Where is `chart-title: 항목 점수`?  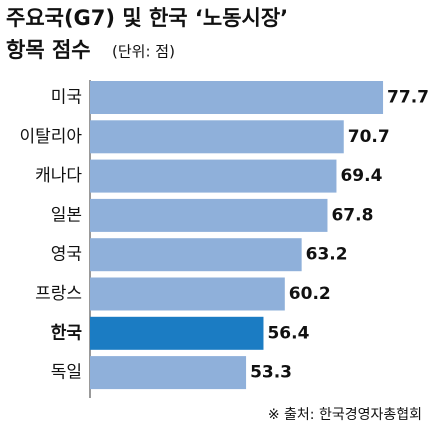 chart-title: 항목 점수 is located at coordinates (48, 50).